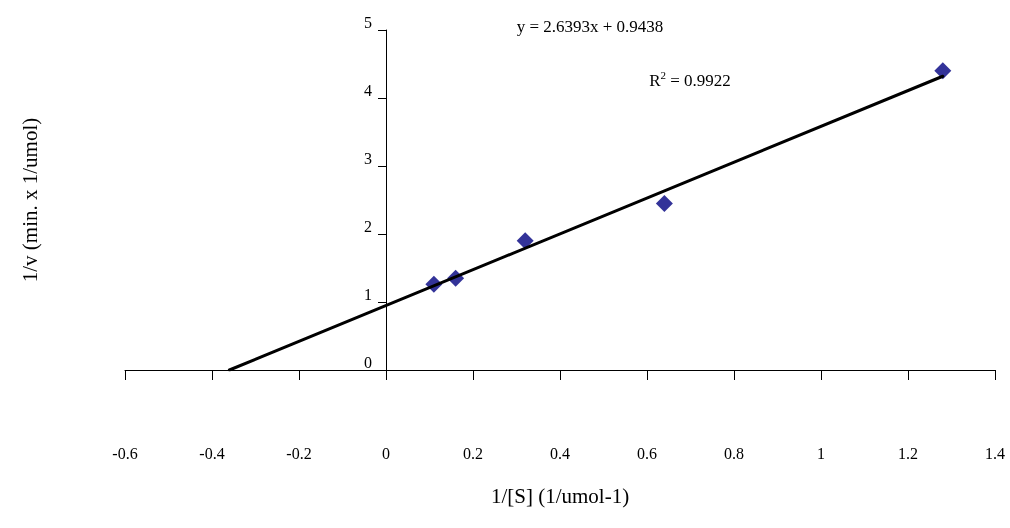 The image size is (1010, 528). I want to click on y-axis-title: 1/v (min. x 1/umol), so click(30, 200).